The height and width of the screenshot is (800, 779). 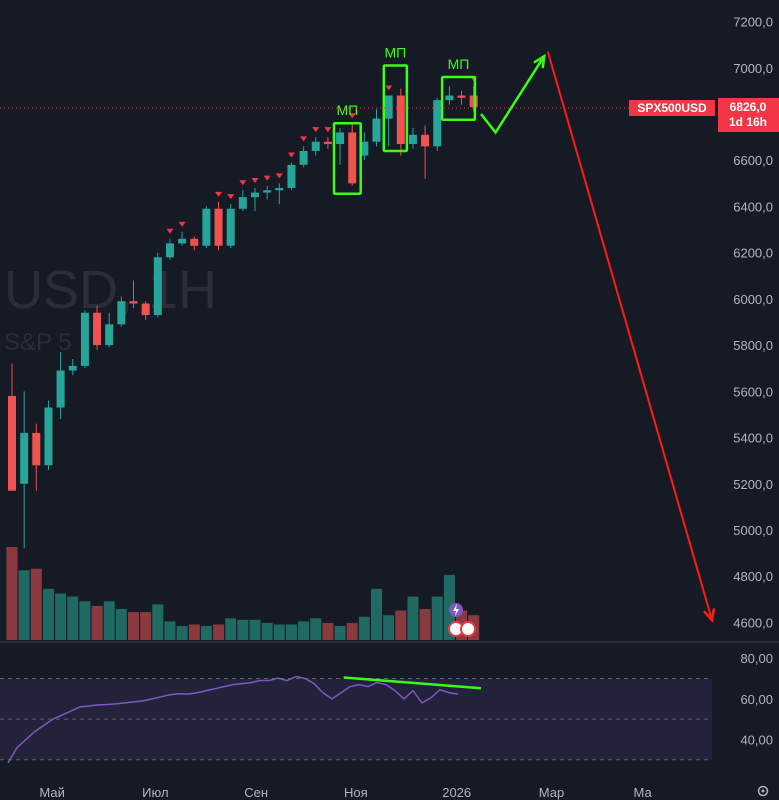 I want to click on price-tick-label: 7000,0, so click(x=753, y=68).